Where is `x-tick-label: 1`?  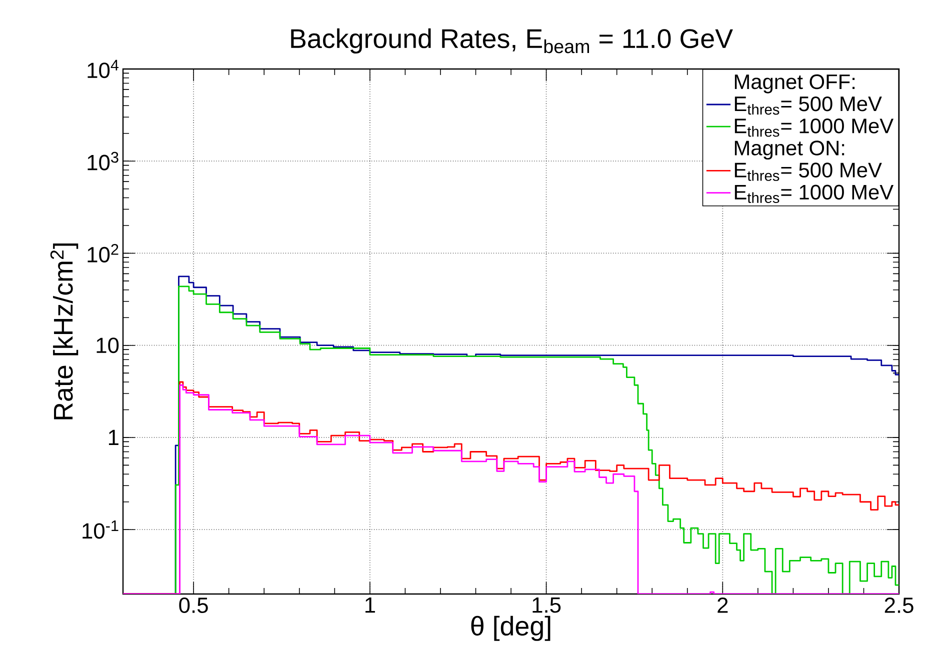
x-tick-label: 1 is located at coordinates (370, 605).